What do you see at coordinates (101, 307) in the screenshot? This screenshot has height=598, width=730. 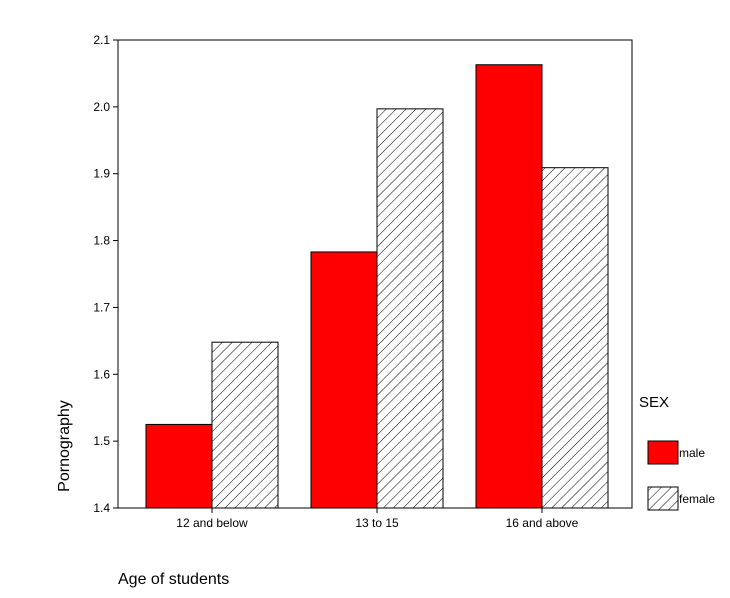 I see `y-tick-label: 1.7` at bounding box center [101, 307].